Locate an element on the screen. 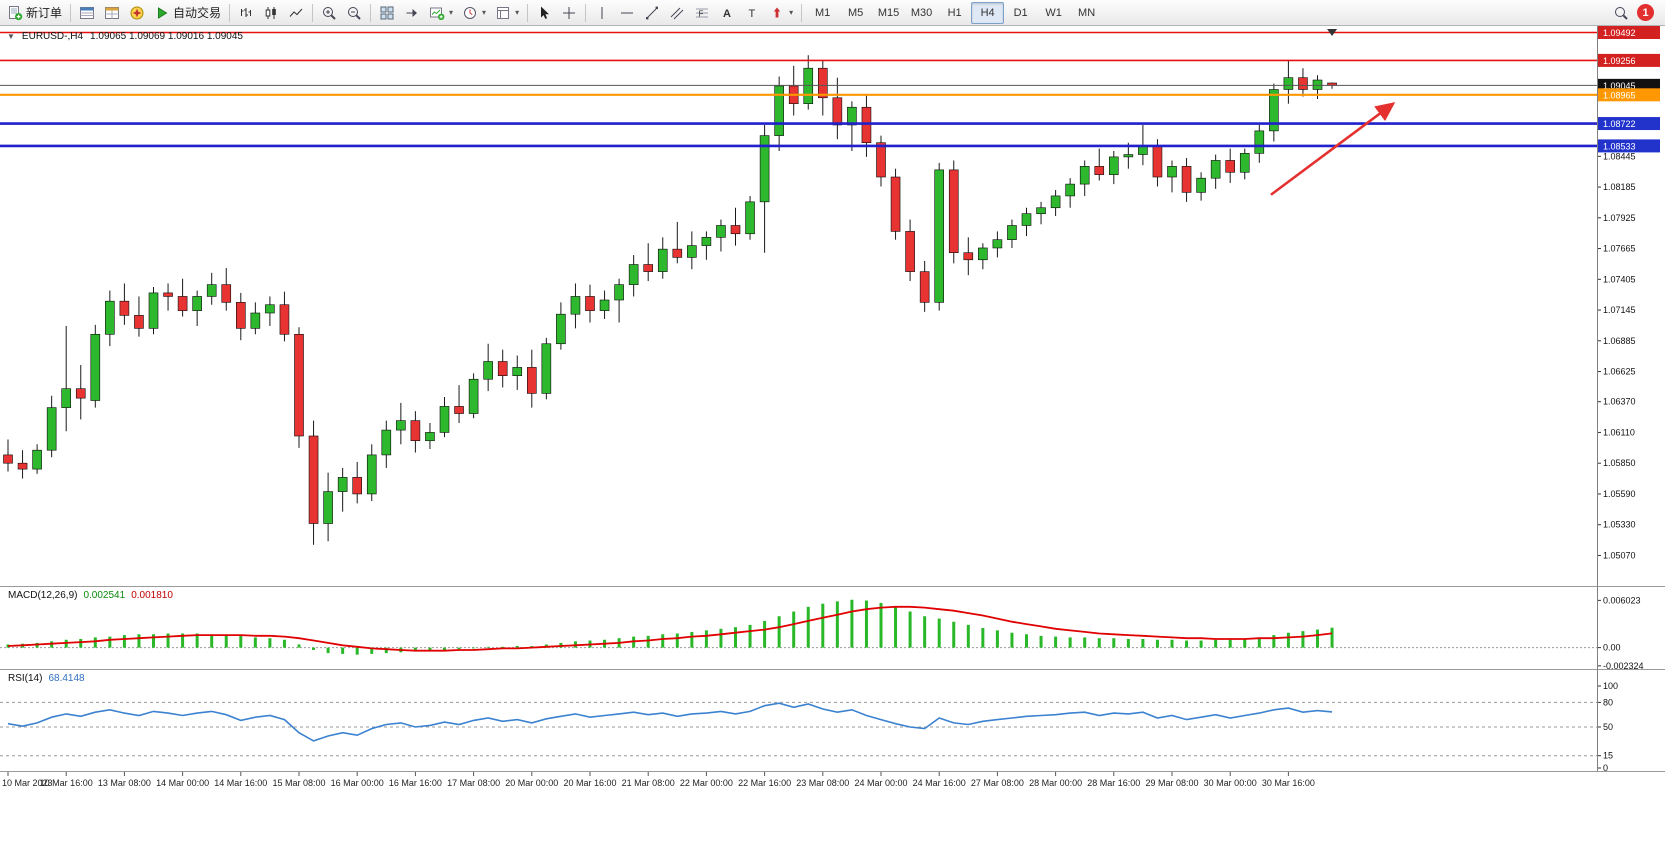 The width and height of the screenshot is (1665, 845). arrows-button: ▾ is located at coordinates (781, 13).